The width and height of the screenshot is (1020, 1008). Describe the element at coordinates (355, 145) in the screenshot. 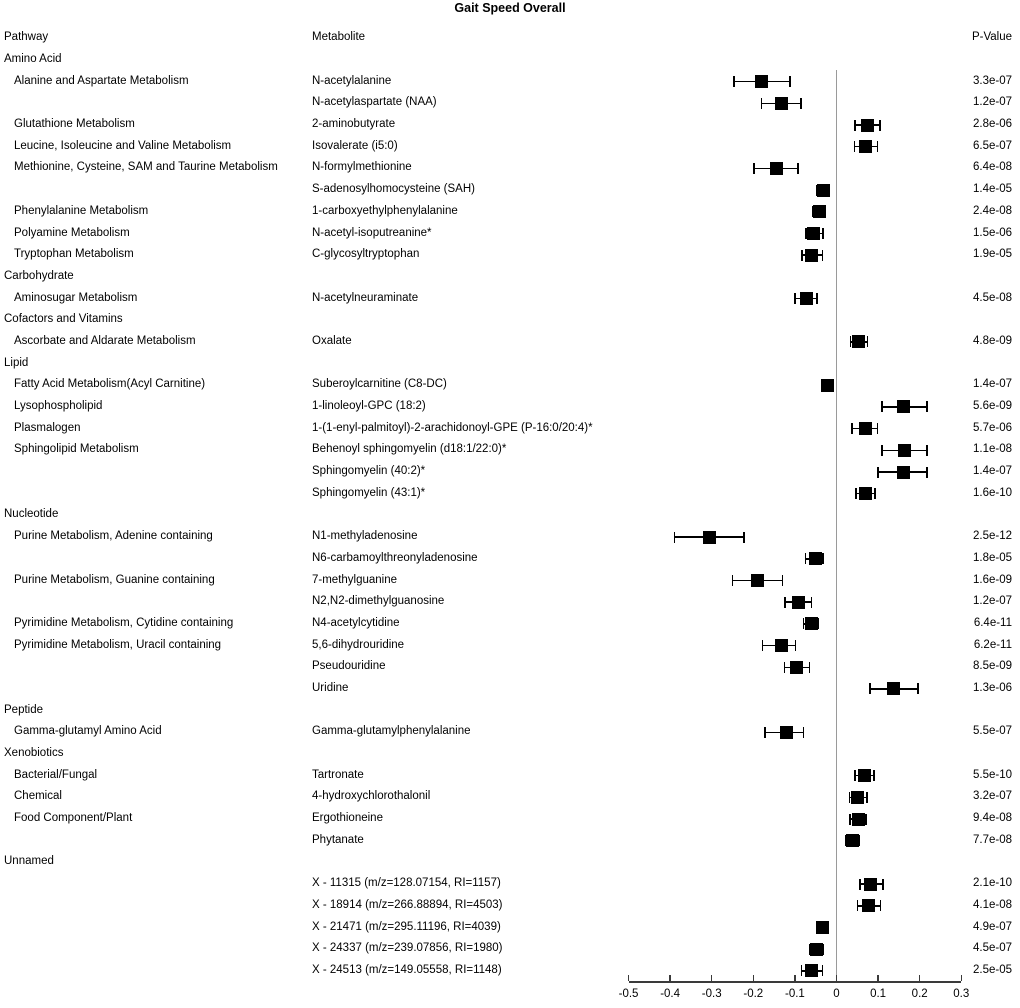

I see `metabolite-cell: Isovalerate (i5:0)` at that location.